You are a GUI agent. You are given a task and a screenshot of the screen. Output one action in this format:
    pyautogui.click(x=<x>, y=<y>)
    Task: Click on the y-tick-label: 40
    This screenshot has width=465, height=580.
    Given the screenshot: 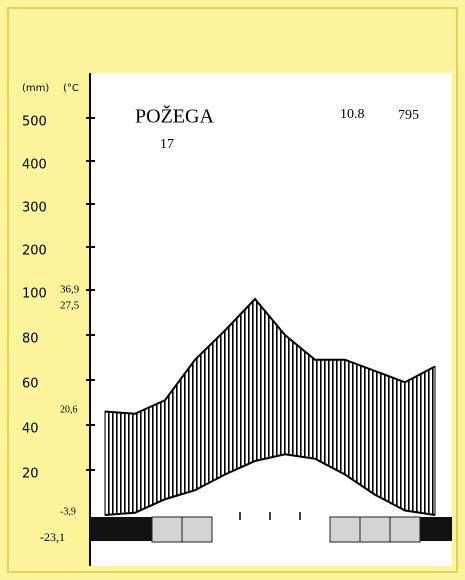 What is the action you would take?
    pyautogui.click(x=30, y=429)
    